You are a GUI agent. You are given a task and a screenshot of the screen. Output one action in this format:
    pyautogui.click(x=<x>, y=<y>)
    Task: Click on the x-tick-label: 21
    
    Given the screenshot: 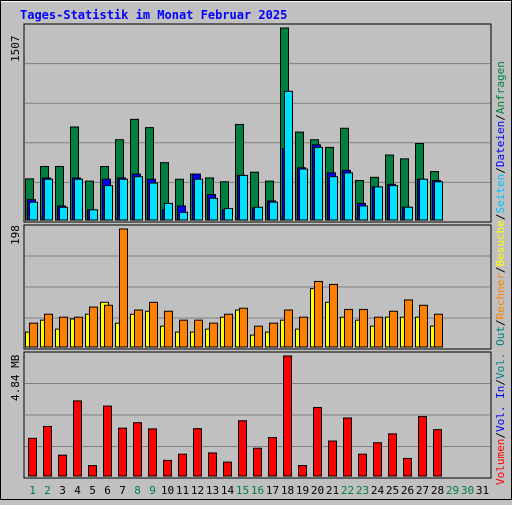 What is the action you would take?
    pyautogui.click(x=332, y=490)
    